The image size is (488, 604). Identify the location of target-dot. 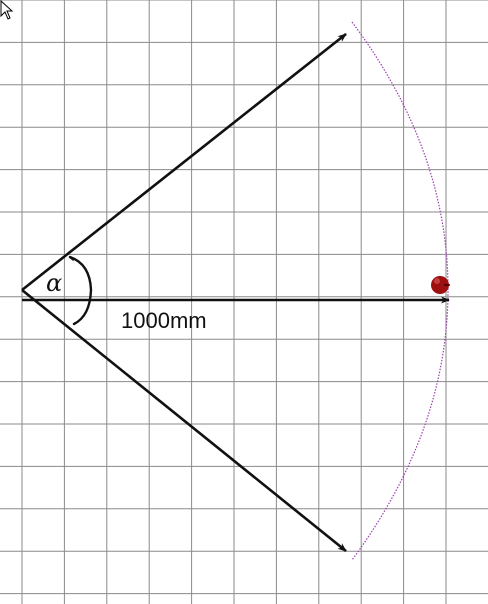
(440, 285).